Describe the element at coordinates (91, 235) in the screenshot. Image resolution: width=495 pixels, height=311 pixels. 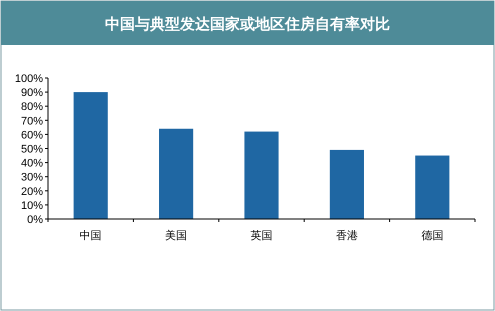
I see `x-tick-label: 中国` at that location.